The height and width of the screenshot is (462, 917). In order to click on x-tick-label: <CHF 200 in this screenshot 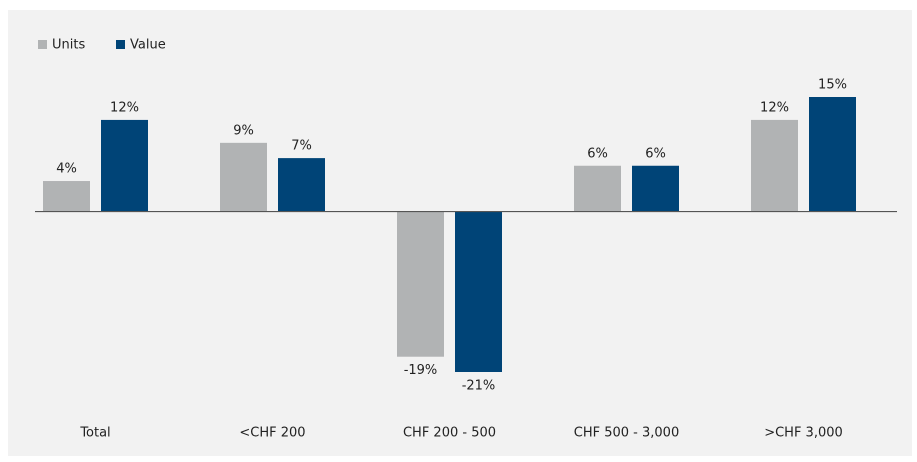, I will do `click(272, 433)`.